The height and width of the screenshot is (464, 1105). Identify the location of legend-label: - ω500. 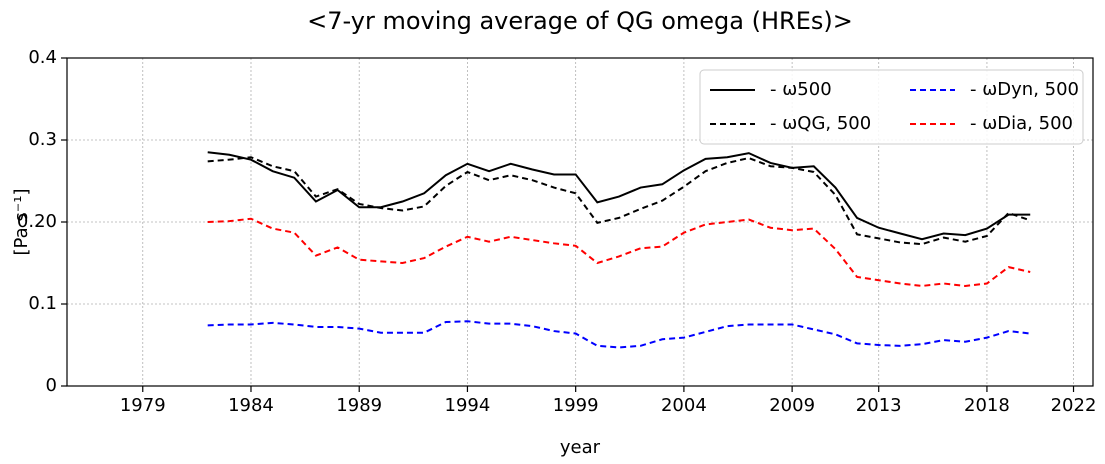
(801, 89).